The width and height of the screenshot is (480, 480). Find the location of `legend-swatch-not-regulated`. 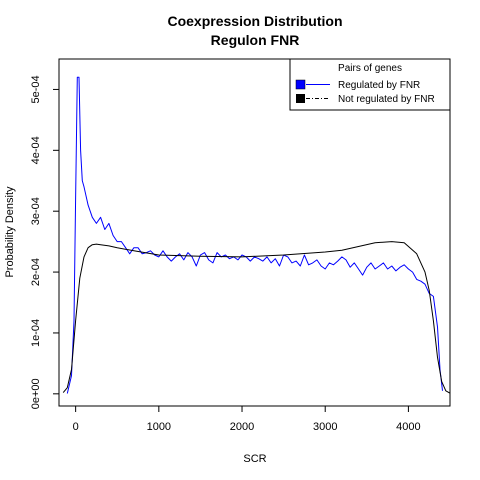

legend-swatch-not-regulated is located at coordinates (300, 98).